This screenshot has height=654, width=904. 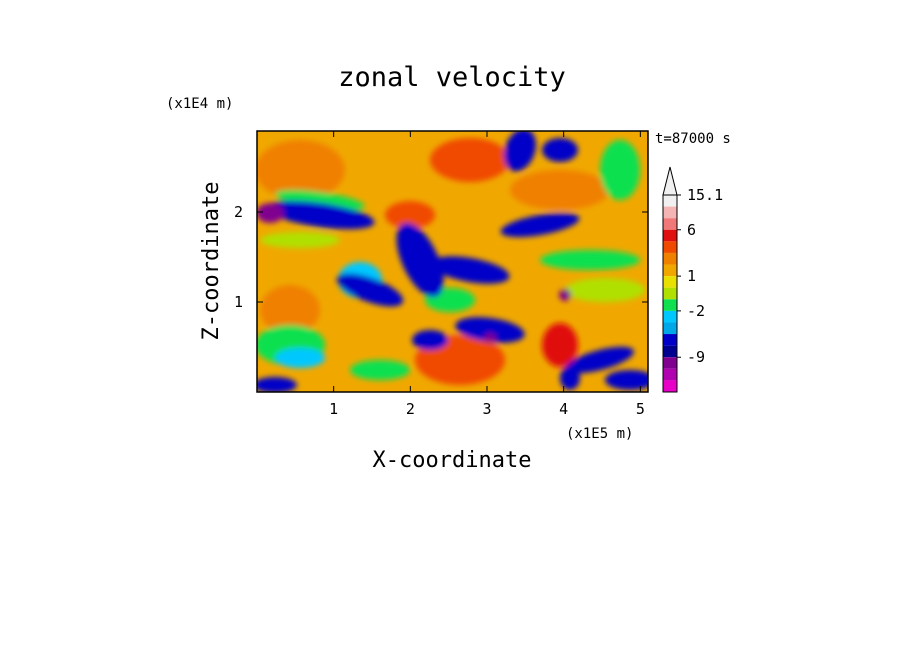 I want to click on x-axis-label: X-coordinate, so click(x=452, y=460).